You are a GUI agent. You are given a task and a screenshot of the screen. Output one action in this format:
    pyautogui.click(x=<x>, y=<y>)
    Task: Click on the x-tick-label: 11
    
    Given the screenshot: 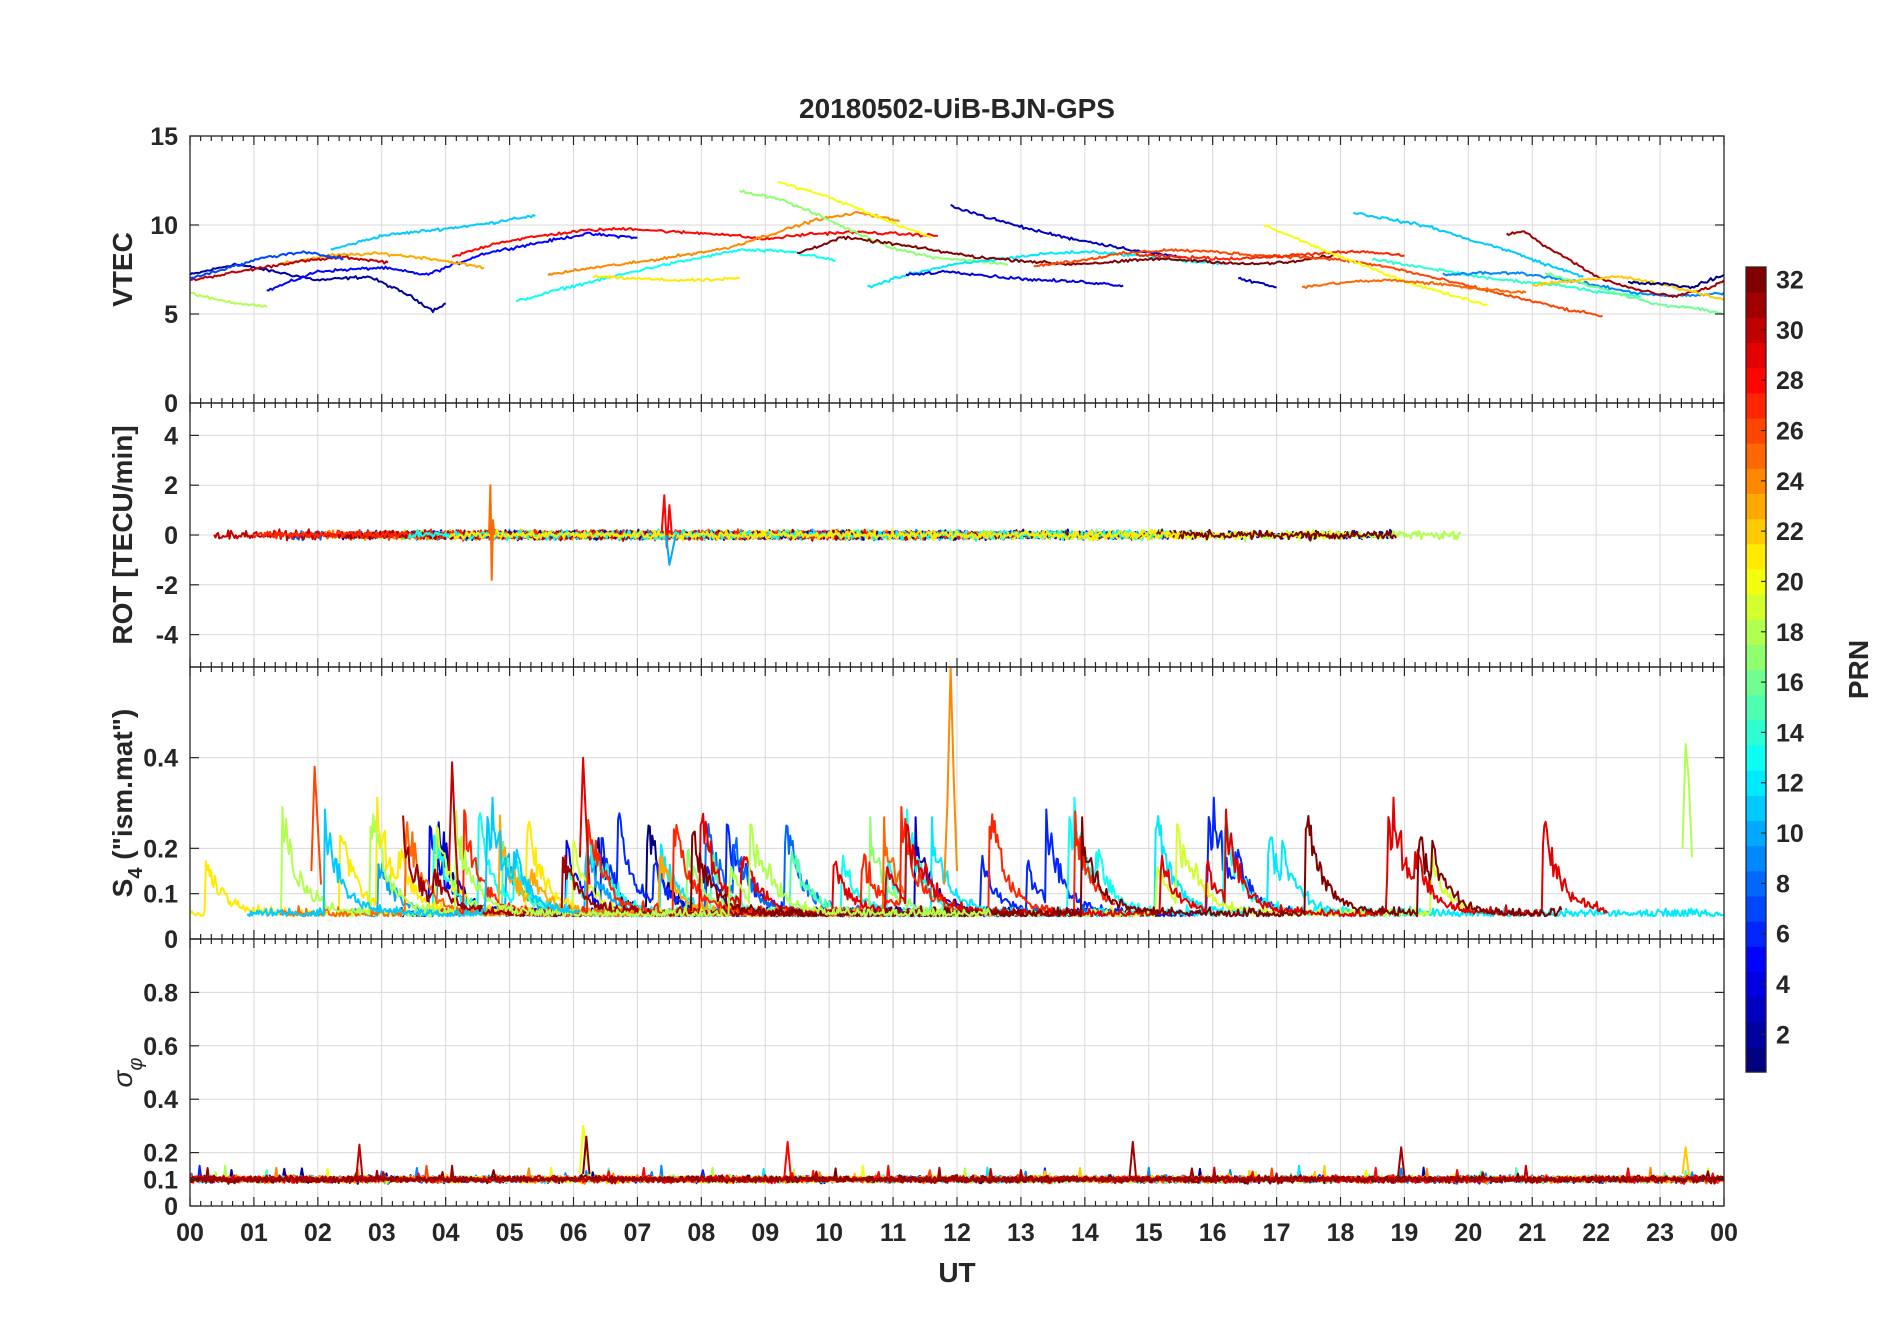 What is the action you would take?
    pyautogui.click(x=893, y=1233)
    